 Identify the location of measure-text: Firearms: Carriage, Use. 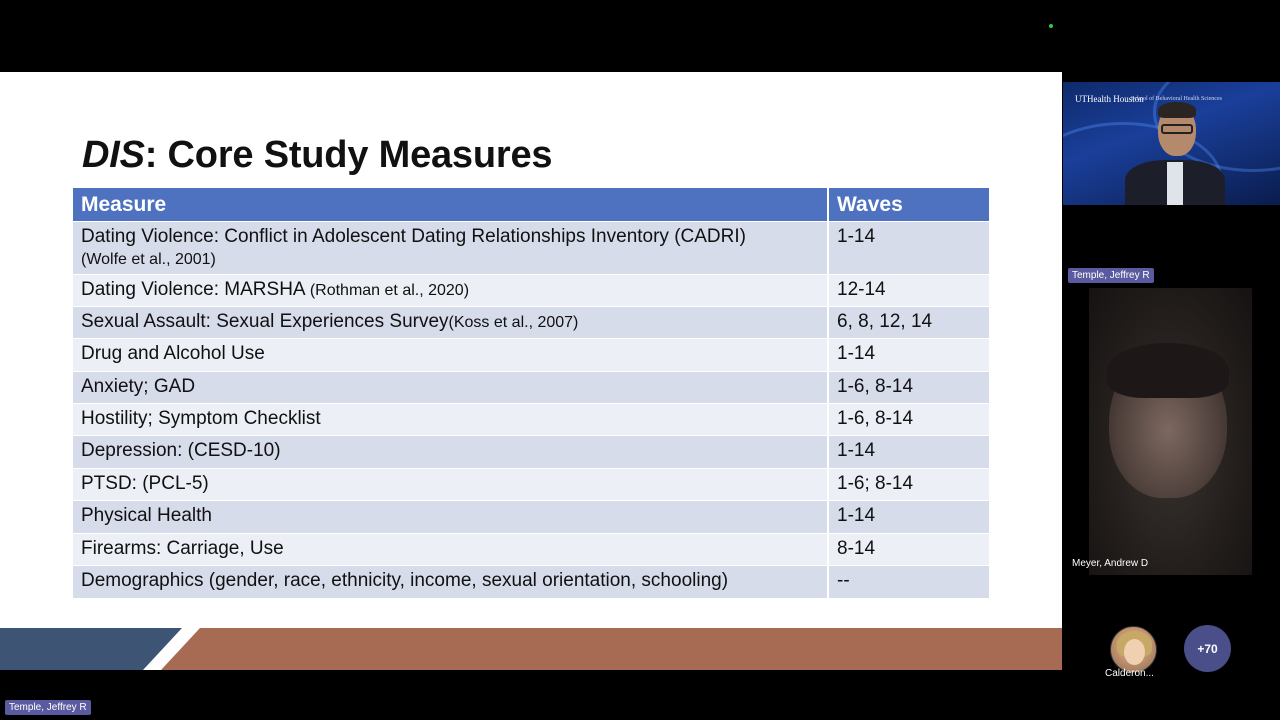
(182, 548).